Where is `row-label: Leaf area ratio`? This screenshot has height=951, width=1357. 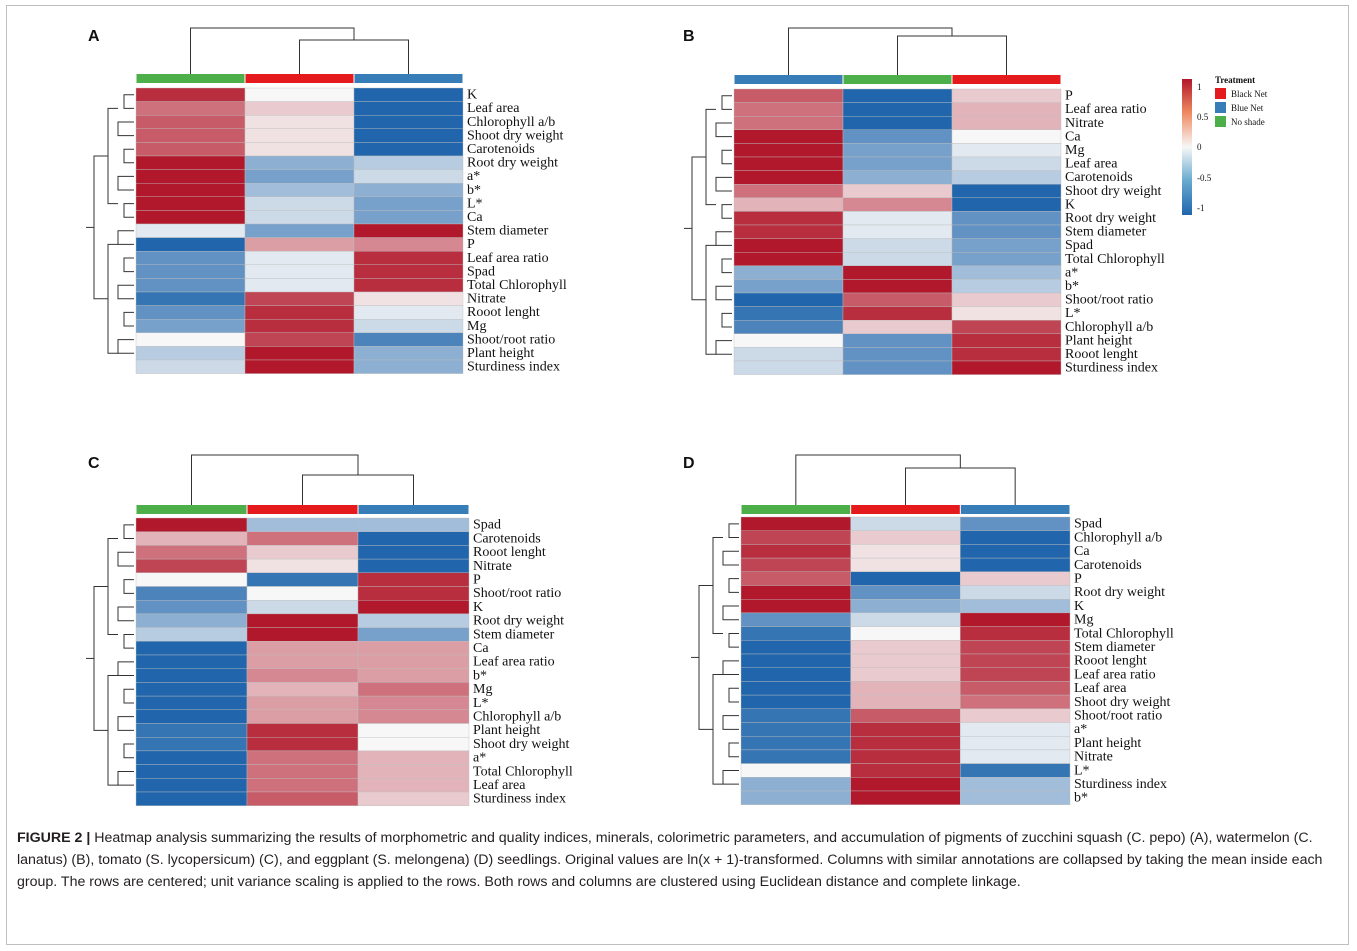 row-label: Leaf area ratio is located at coordinates (1106, 109).